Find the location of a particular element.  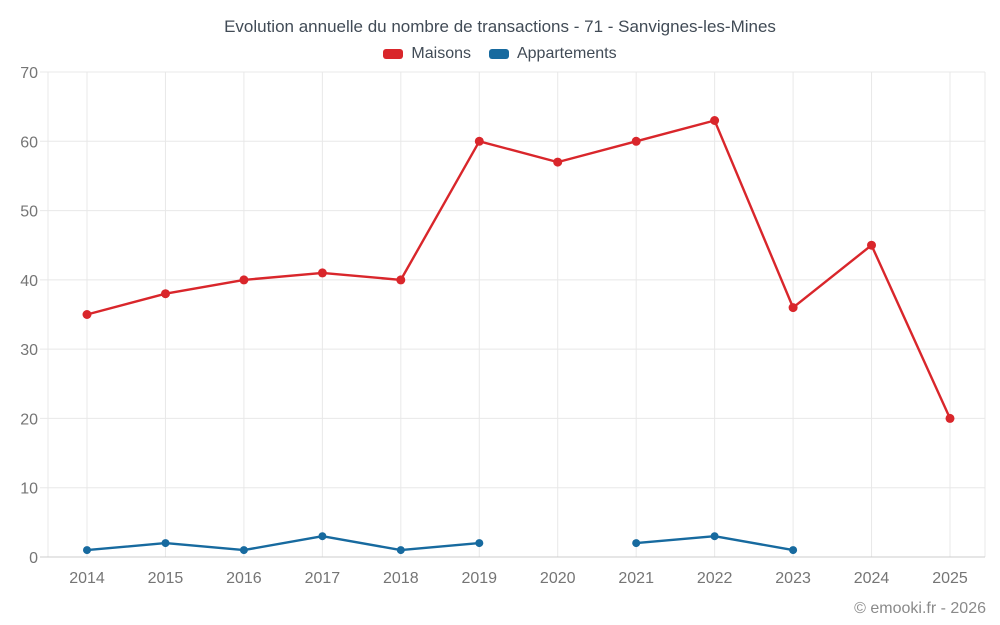

y-axis-label: 10 is located at coordinates (29, 489).